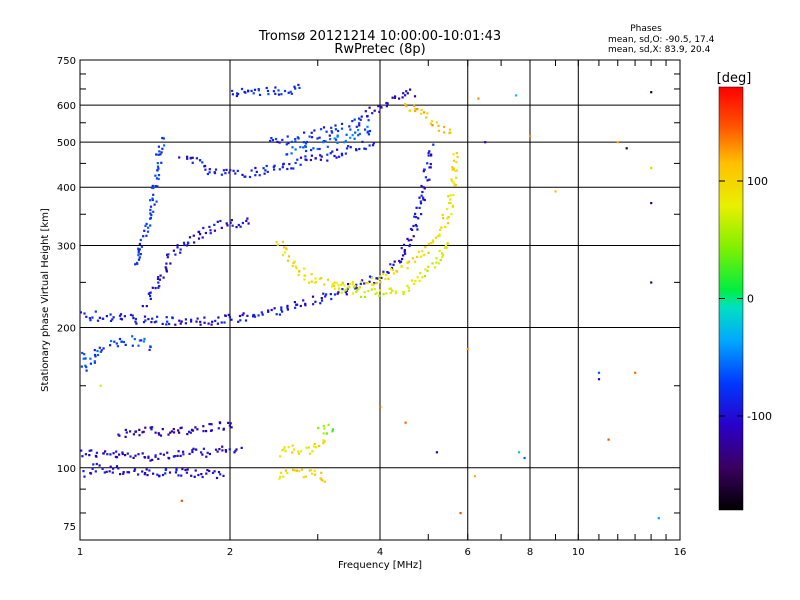 This screenshot has height=600, width=800. I want to click on colorbar-unit: [deg], so click(734, 78).